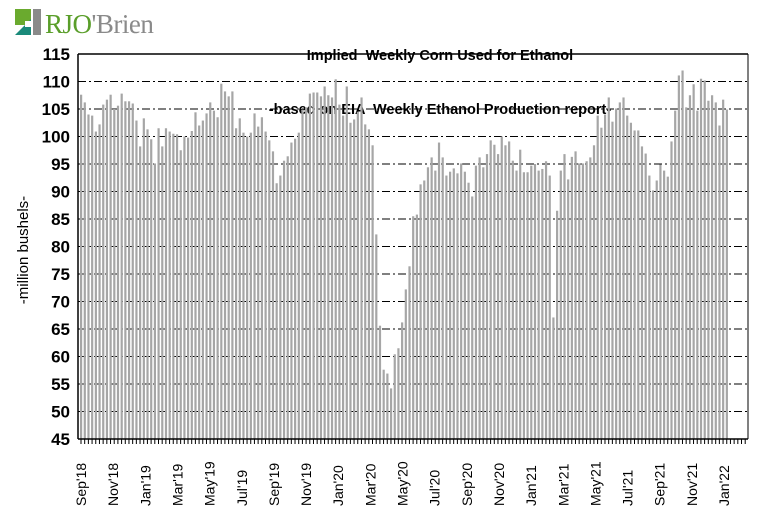 This screenshot has height=516, width=763. What do you see at coordinates (403, 483) in the screenshot?
I see `x-tick-label: May'20` at bounding box center [403, 483].